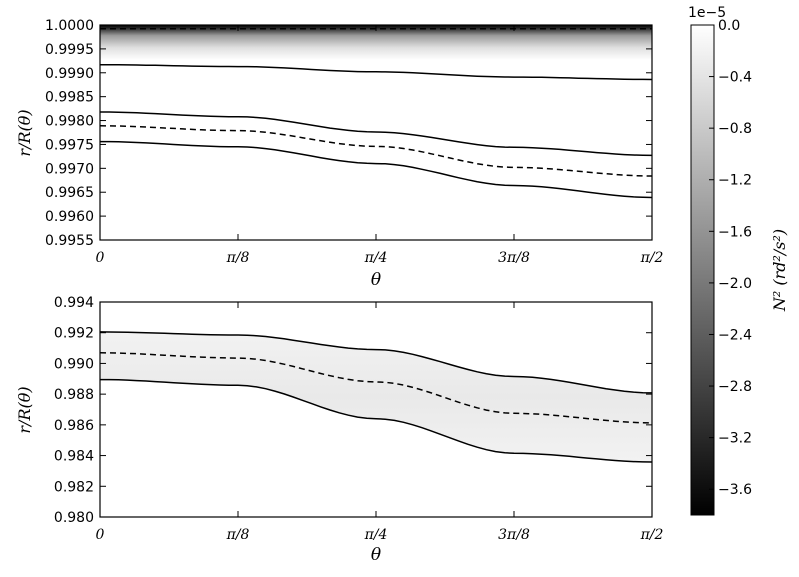 Image resolution: width=799 pixels, height=577 pixels. I want to click on top-series-4-dashed-line, so click(376, 151).